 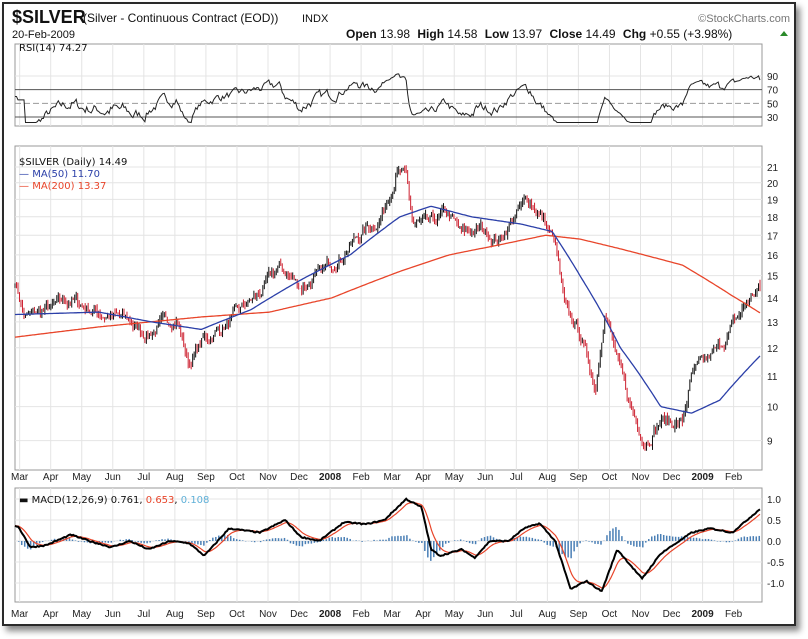 What do you see at coordinates (773, 299) in the screenshot?
I see `price-tick-label: 14` at bounding box center [773, 299].